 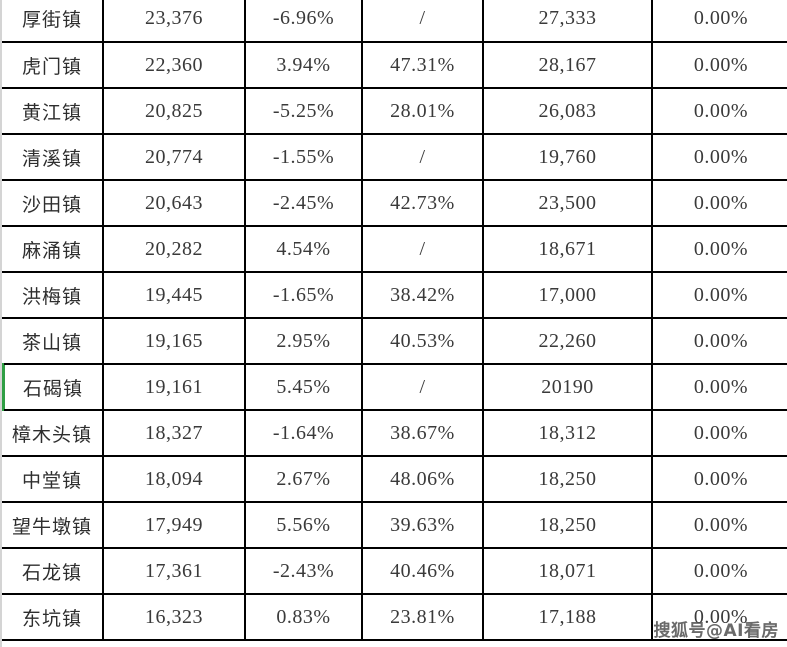 What do you see at coordinates (304, 295) in the screenshot?
I see `cell-mom-change: -1.65%` at bounding box center [304, 295].